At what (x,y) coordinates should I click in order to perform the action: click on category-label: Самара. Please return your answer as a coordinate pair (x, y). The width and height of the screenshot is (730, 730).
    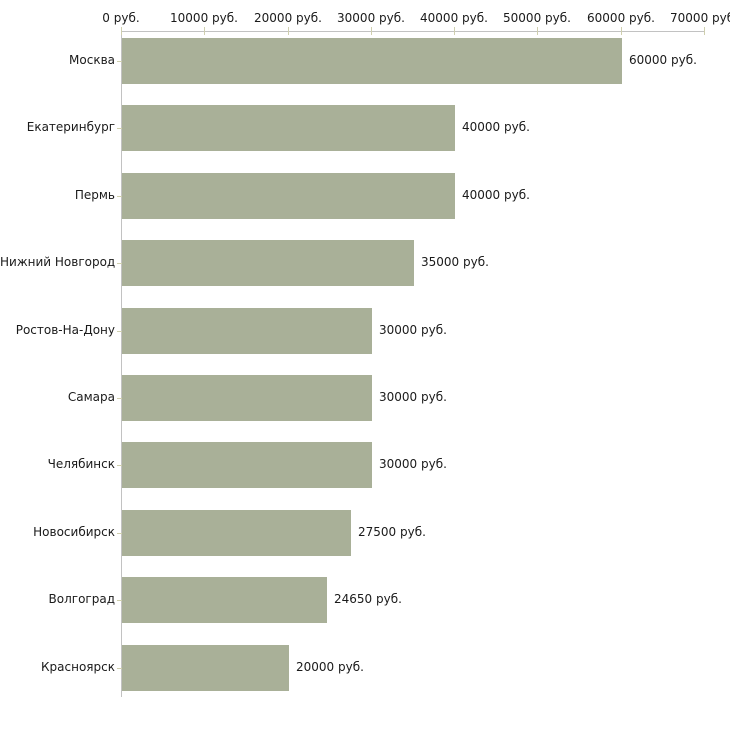
    Looking at the image, I should click on (91, 397).